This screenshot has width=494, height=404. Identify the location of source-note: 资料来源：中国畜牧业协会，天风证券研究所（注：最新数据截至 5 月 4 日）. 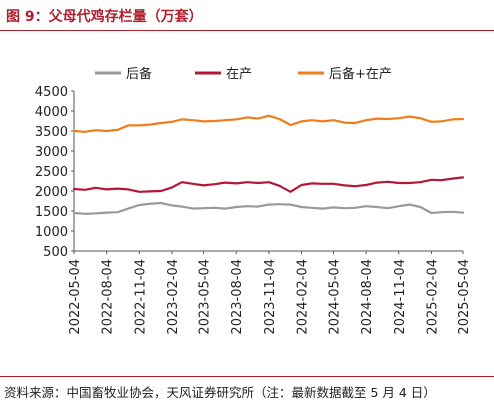
(220, 392).